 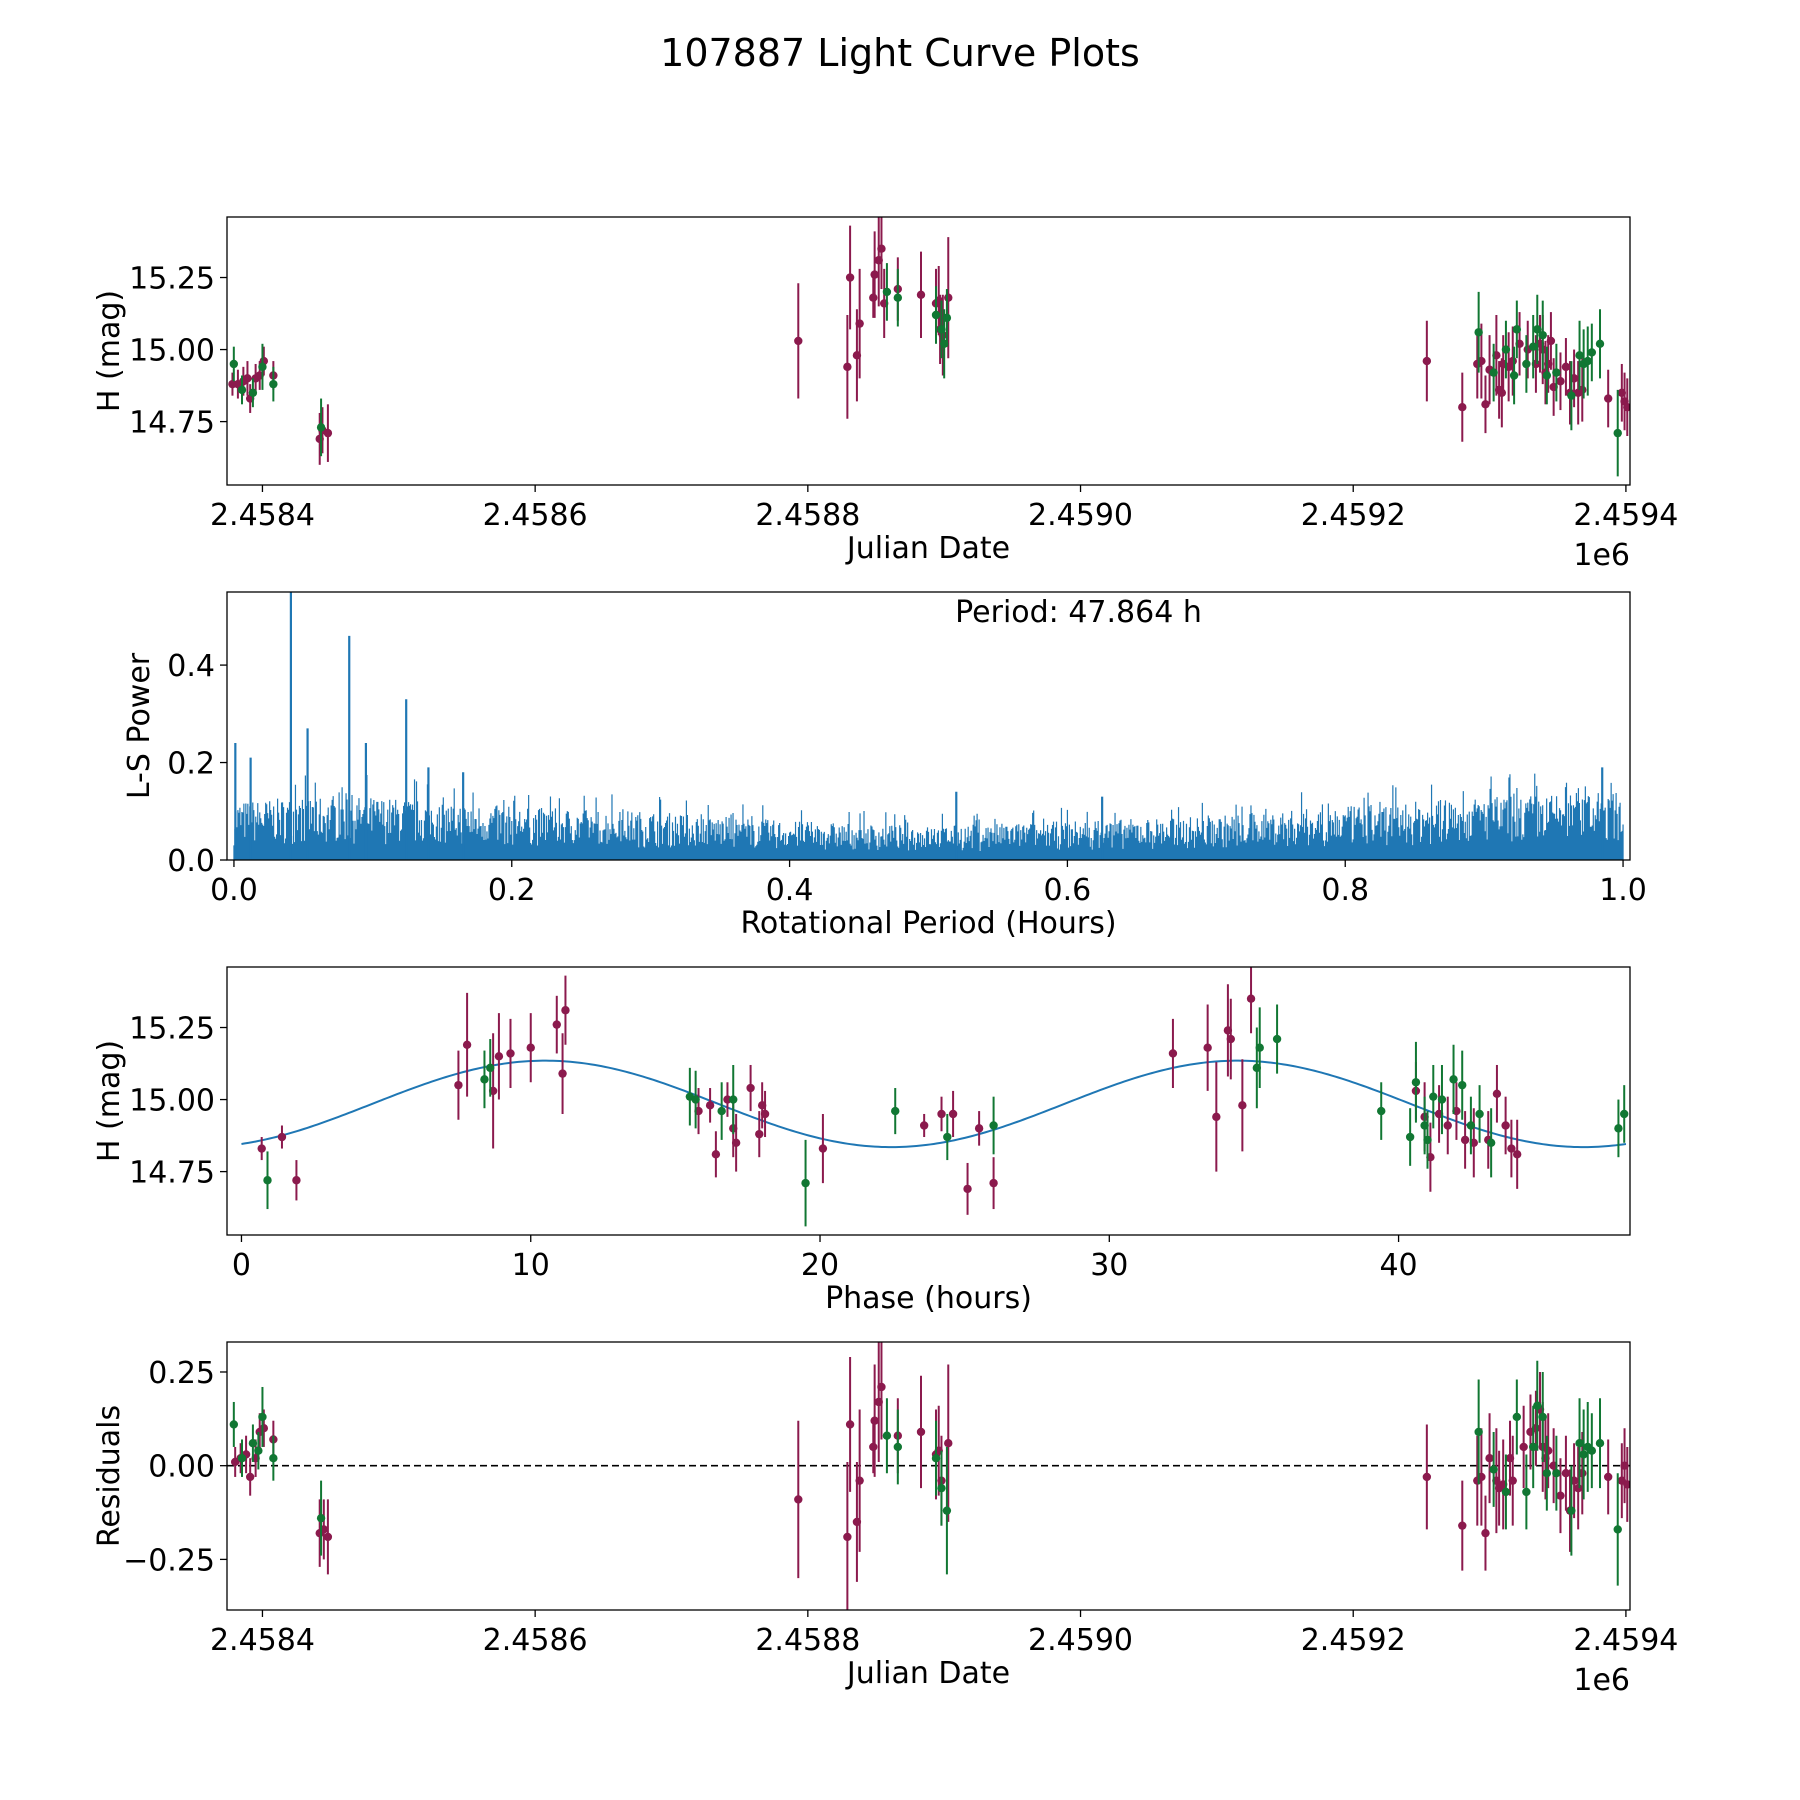 What do you see at coordinates (234, 890) in the screenshot?
I see `x-tick-label: 0.0` at bounding box center [234, 890].